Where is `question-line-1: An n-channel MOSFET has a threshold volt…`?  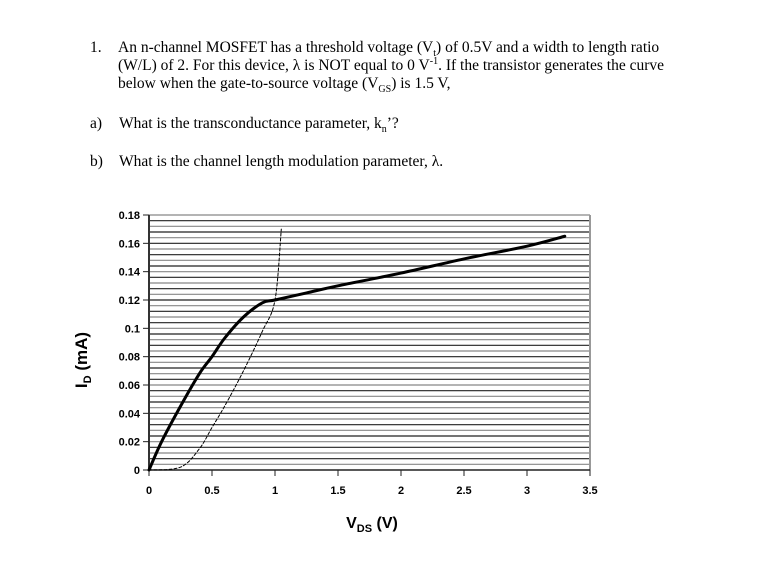 question-line-1: An n-channel MOSFET has a threshold volt… is located at coordinates (389, 49).